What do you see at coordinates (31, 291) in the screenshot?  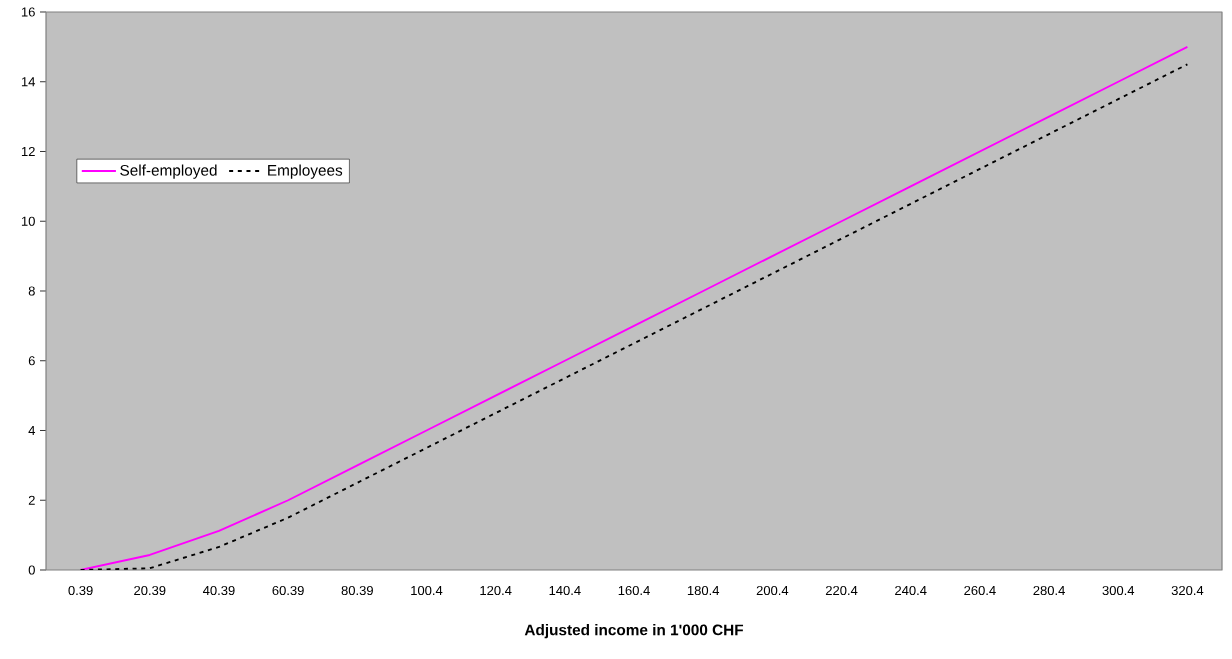 I see `y-tick-label: 8` at bounding box center [31, 291].